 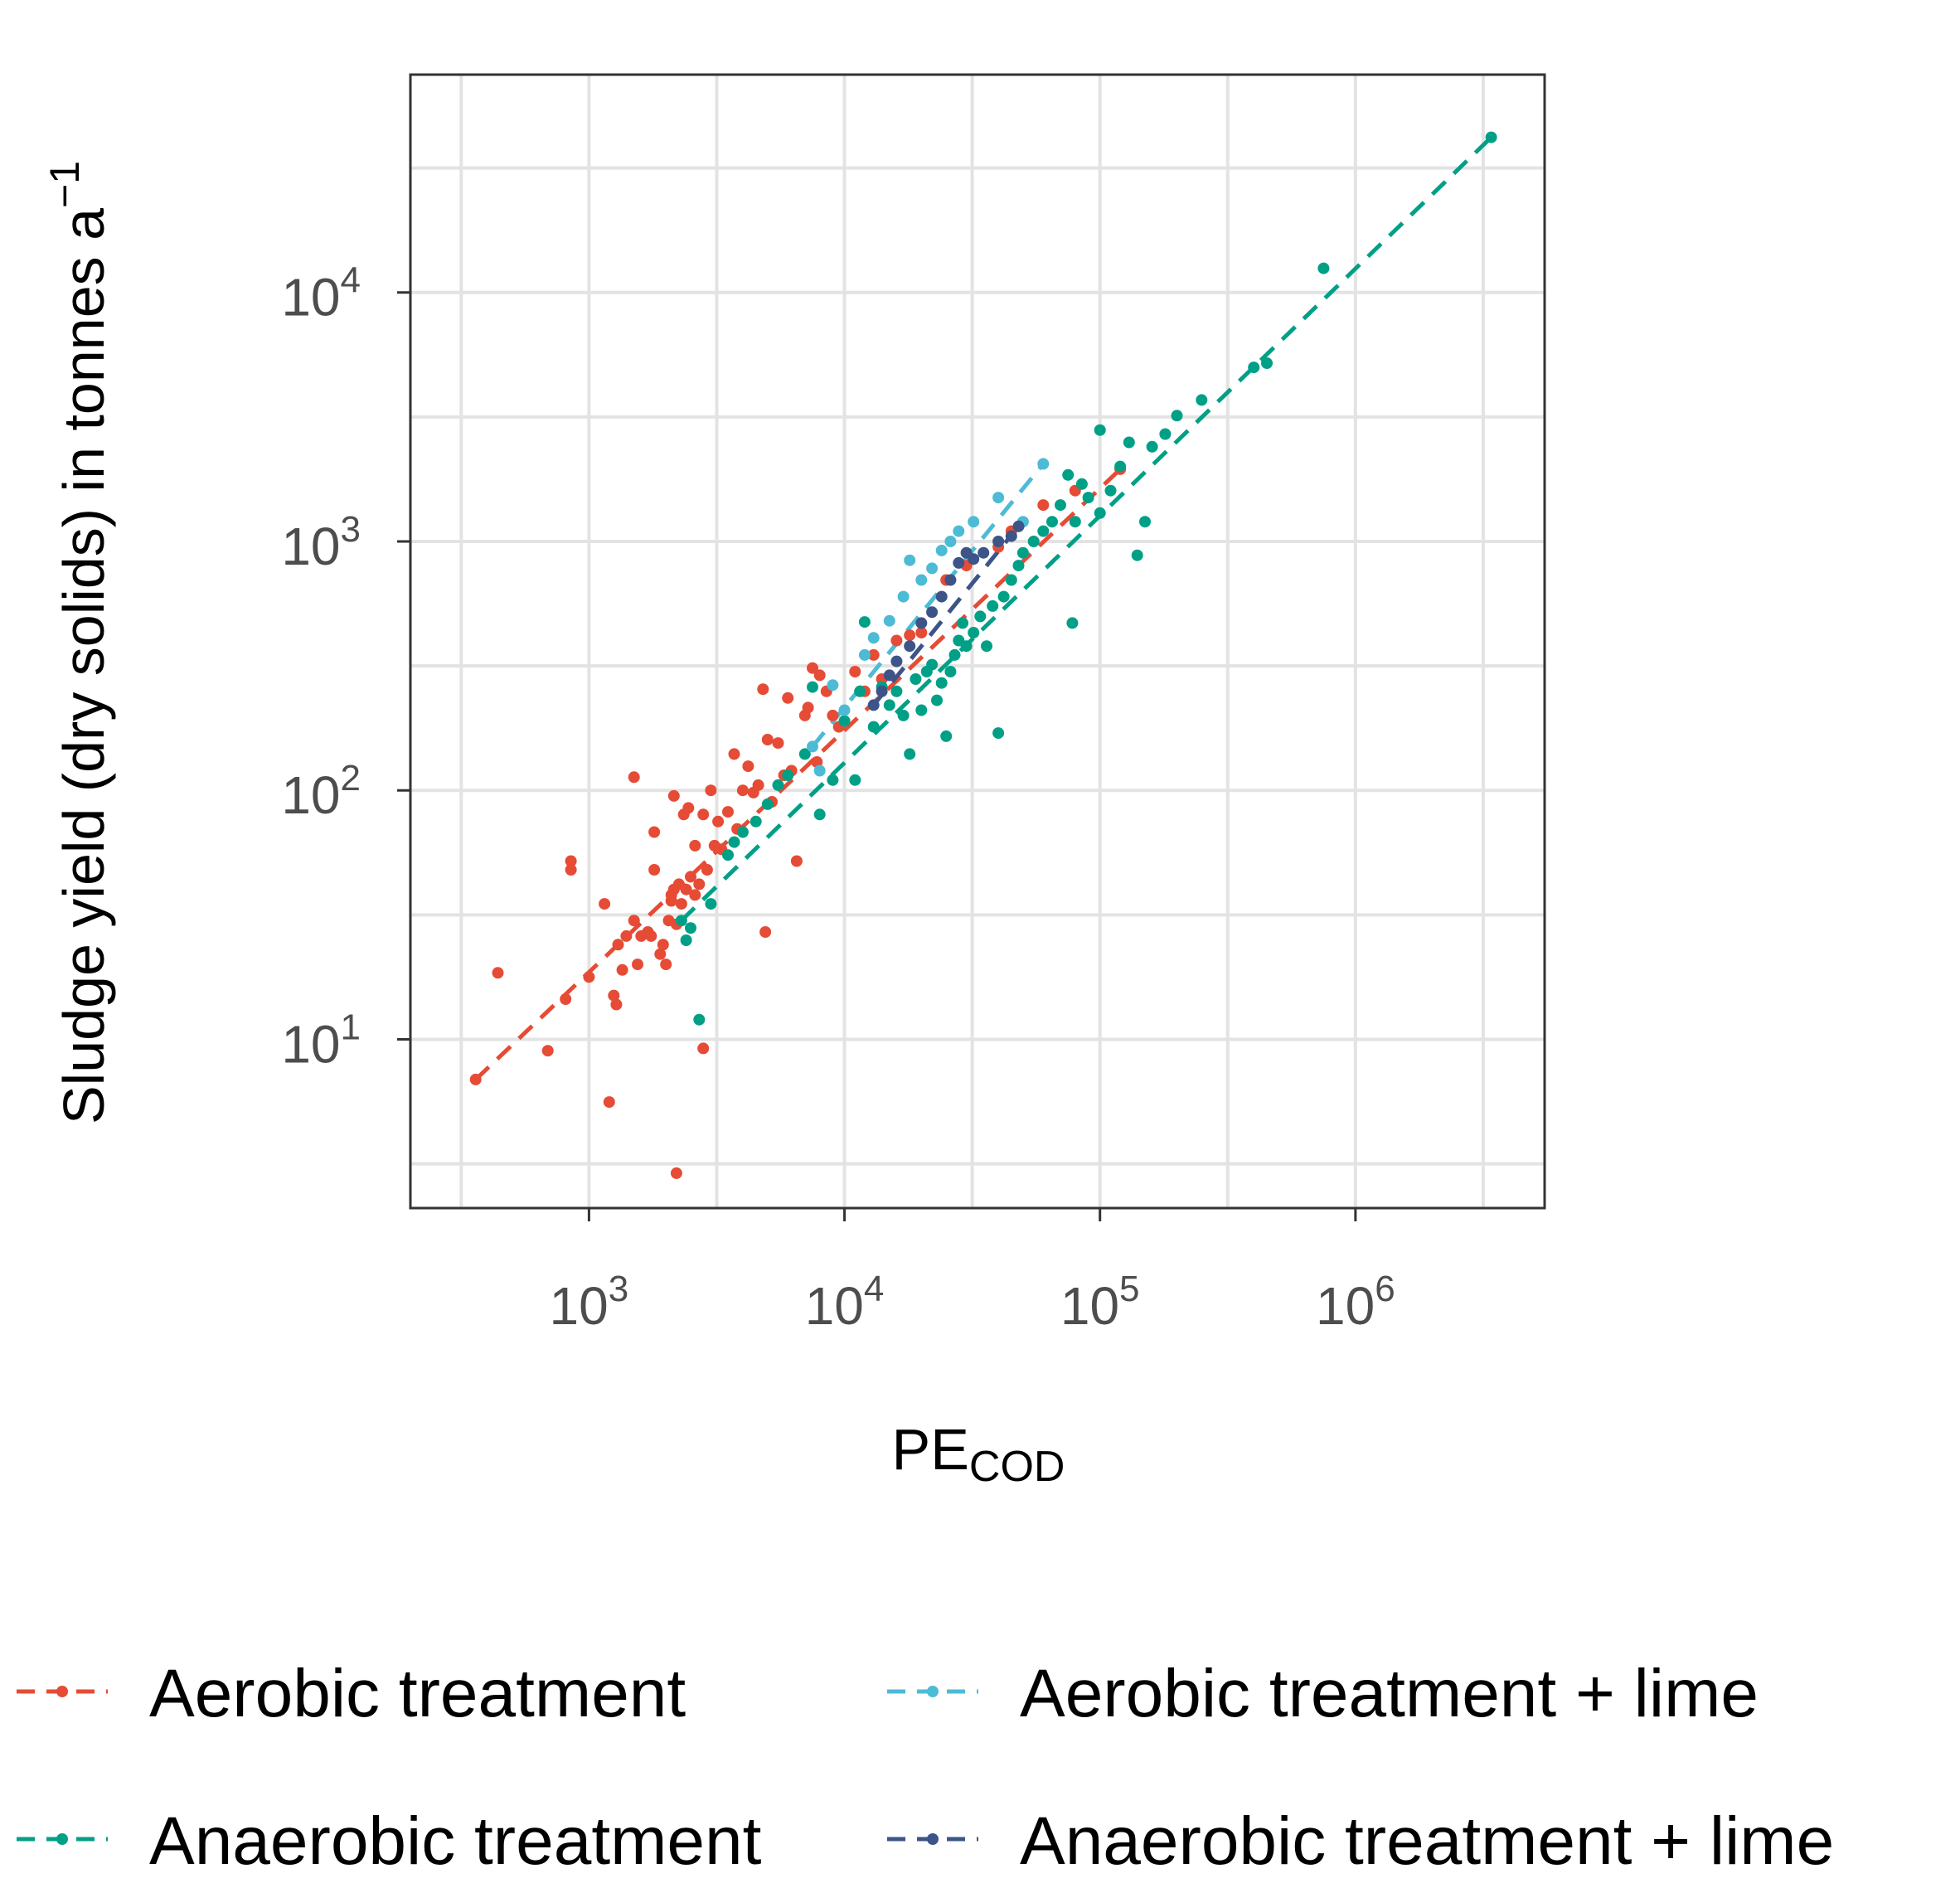 I want to click on y-tick-label: 10³, so click(x=321, y=542).